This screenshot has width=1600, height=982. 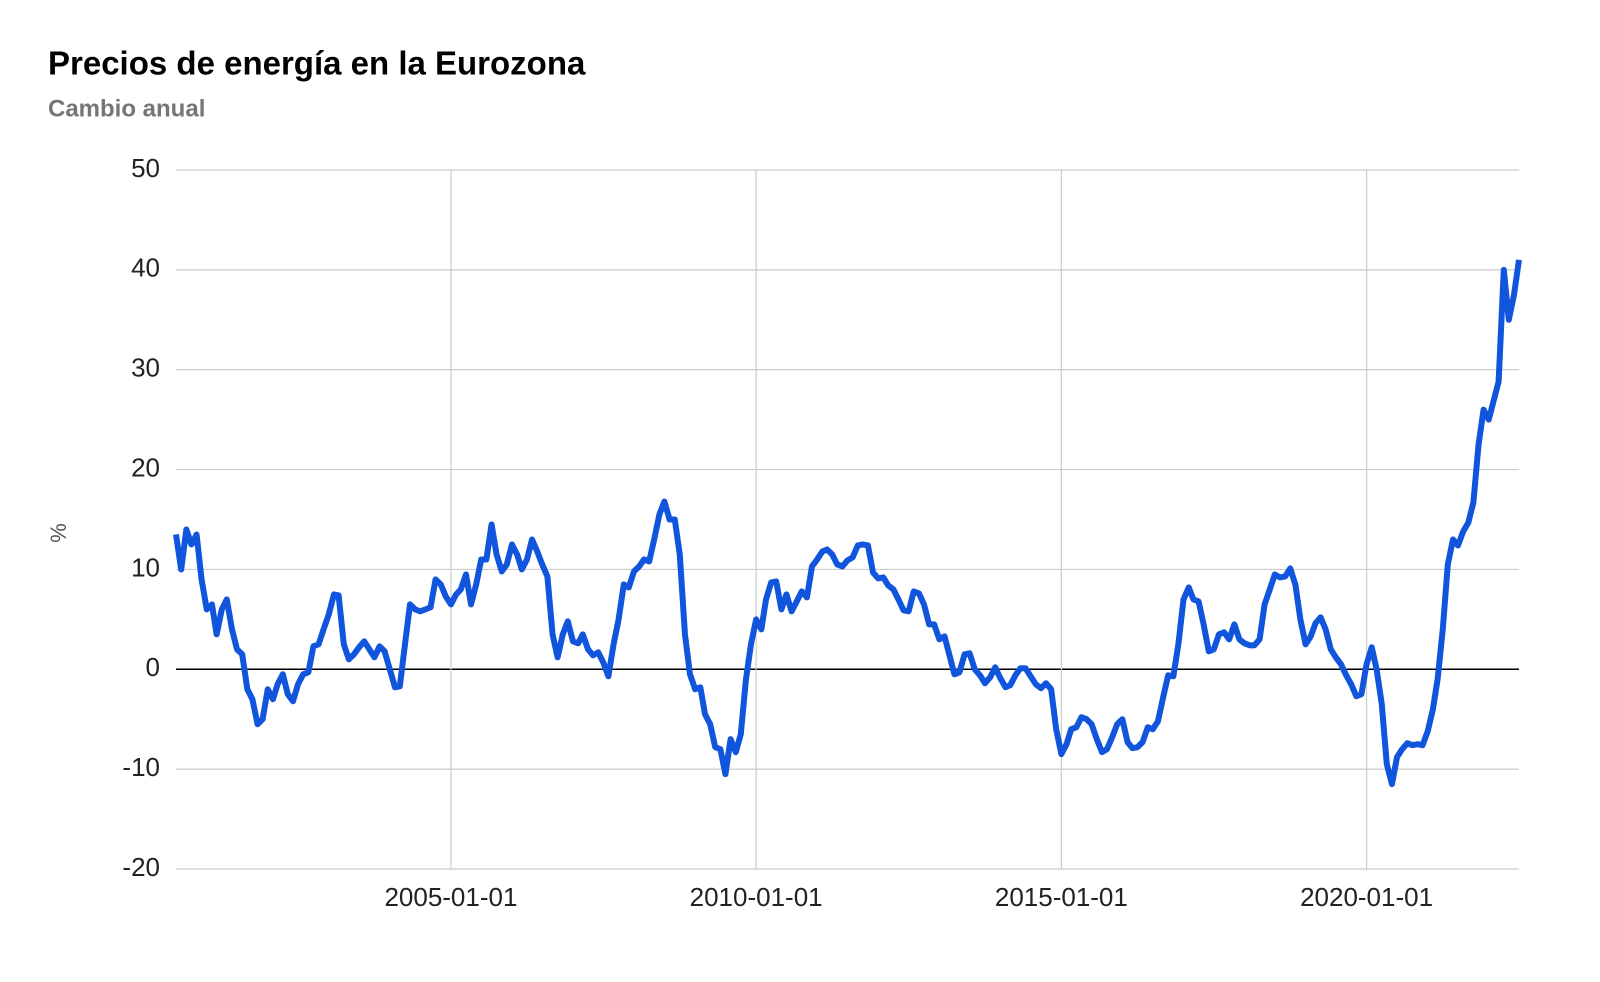 What do you see at coordinates (153, 667) in the screenshot?
I see `y-tick-label: 0` at bounding box center [153, 667].